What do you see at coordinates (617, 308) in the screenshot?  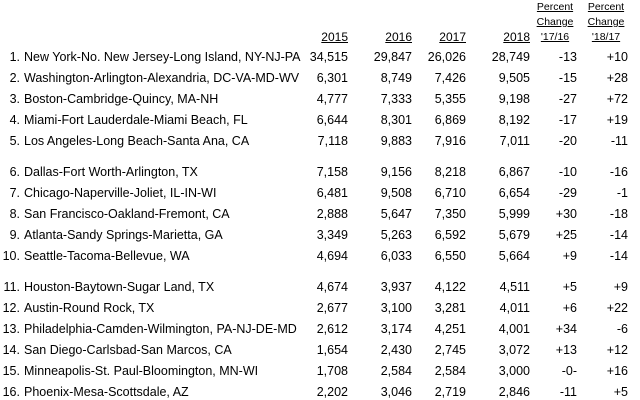 I see `percent-change: +22` at bounding box center [617, 308].